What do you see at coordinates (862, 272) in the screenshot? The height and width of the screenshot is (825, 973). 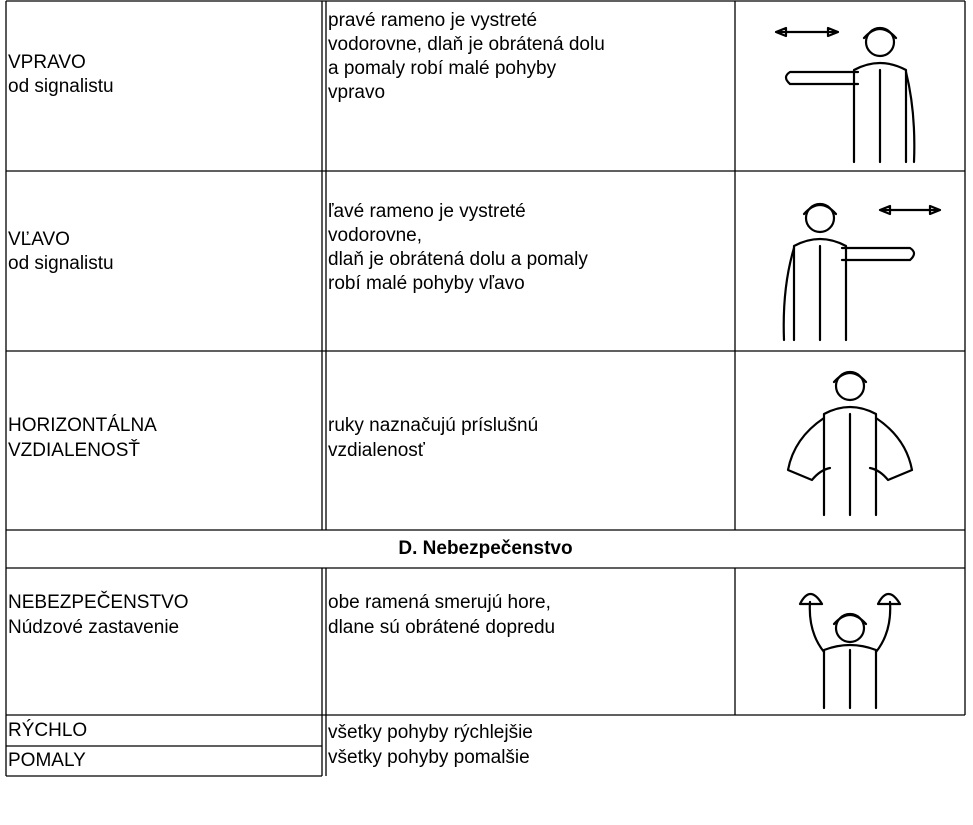 I see `figure-left` at bounding box center [862, 272].